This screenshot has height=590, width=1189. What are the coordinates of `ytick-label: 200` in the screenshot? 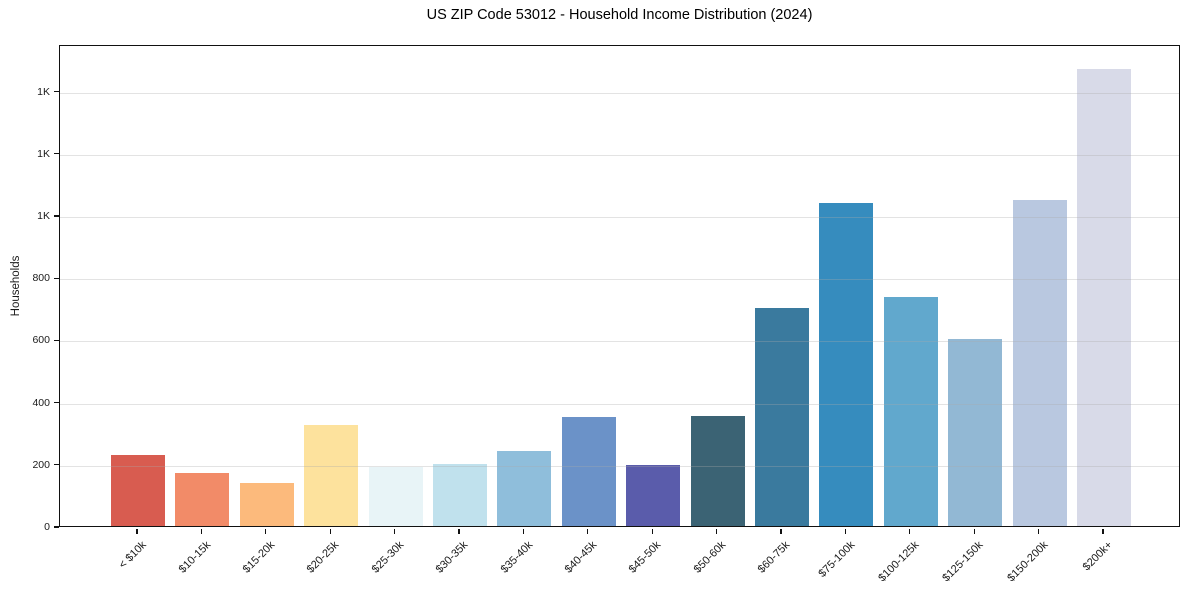 It's located at (41, 464).